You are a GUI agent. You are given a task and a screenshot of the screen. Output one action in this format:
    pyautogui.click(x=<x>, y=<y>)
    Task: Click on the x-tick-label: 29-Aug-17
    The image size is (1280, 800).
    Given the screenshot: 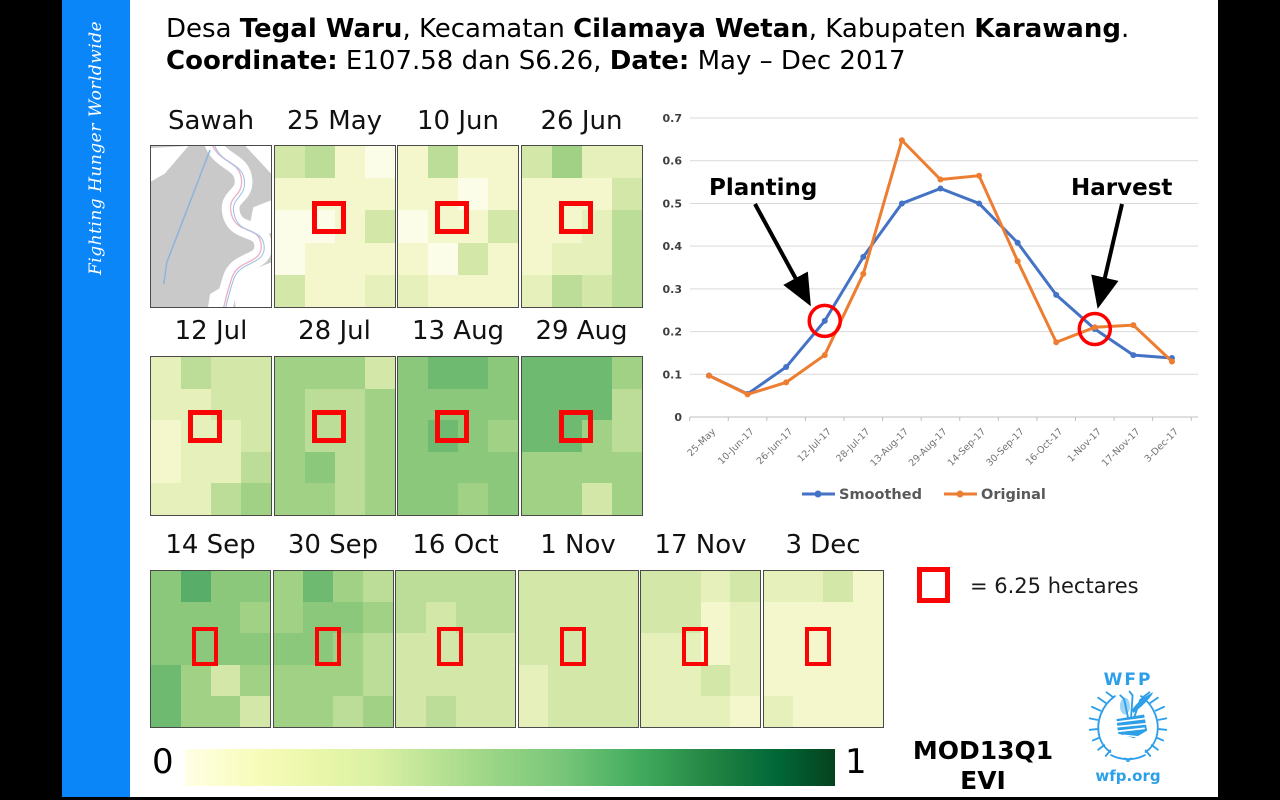 What is the action you would take?
    pyautogui.click(x=928, y=447)
    